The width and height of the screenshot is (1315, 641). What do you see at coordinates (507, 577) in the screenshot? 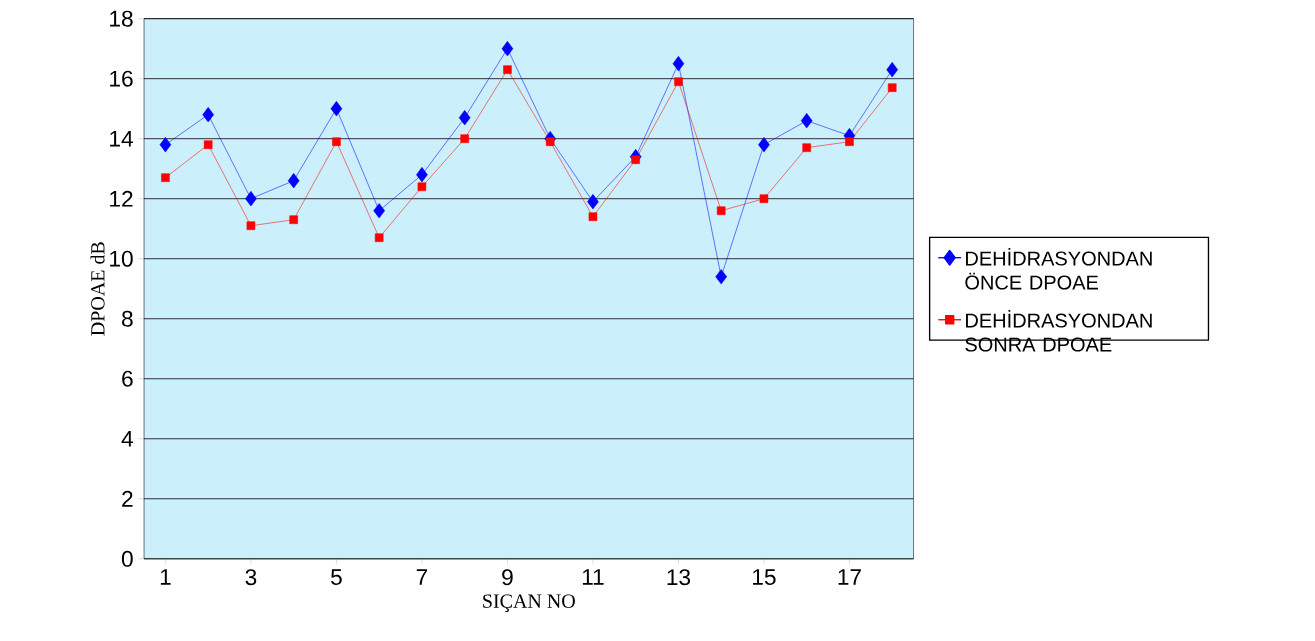
I see `x-tick-label: 9` at bounding box center [507, 577].